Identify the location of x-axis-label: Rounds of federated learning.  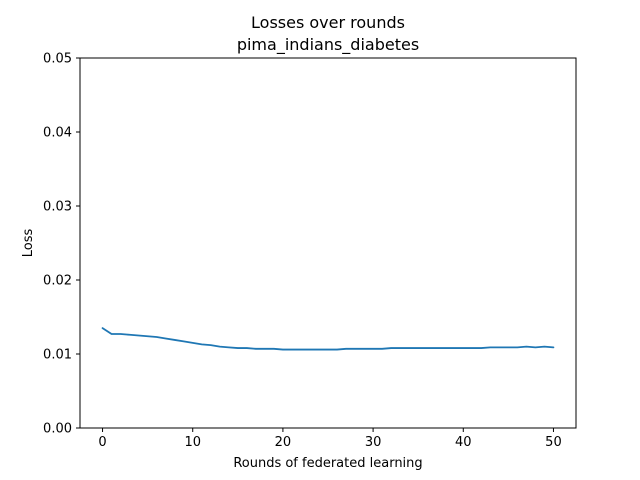
(327, 463).